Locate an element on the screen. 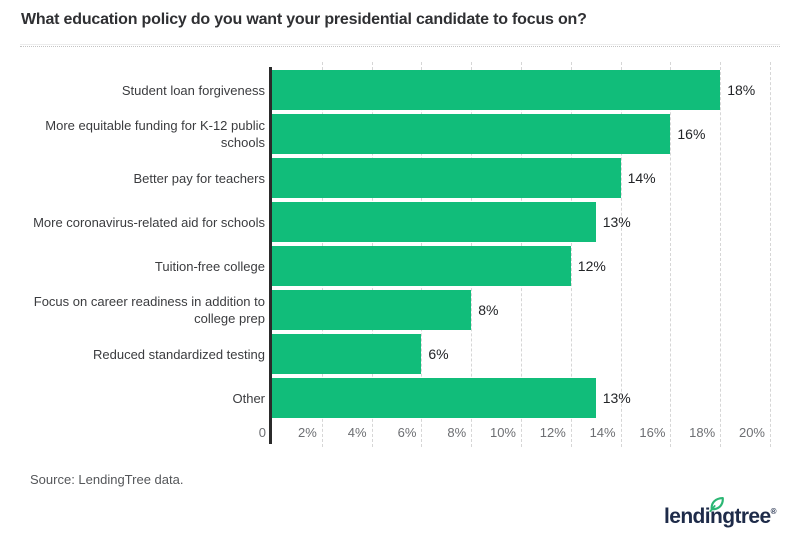  bar-value-label: 14% is located at coordinates (641, 178).